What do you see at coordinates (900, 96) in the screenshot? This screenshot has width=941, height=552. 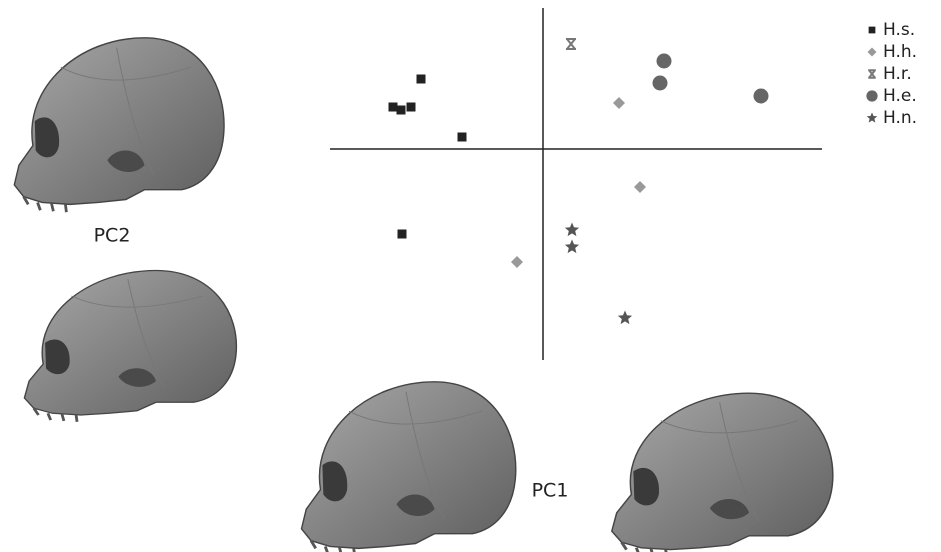 I see `legend-label: H.e.` at bounding box center [900, 96].